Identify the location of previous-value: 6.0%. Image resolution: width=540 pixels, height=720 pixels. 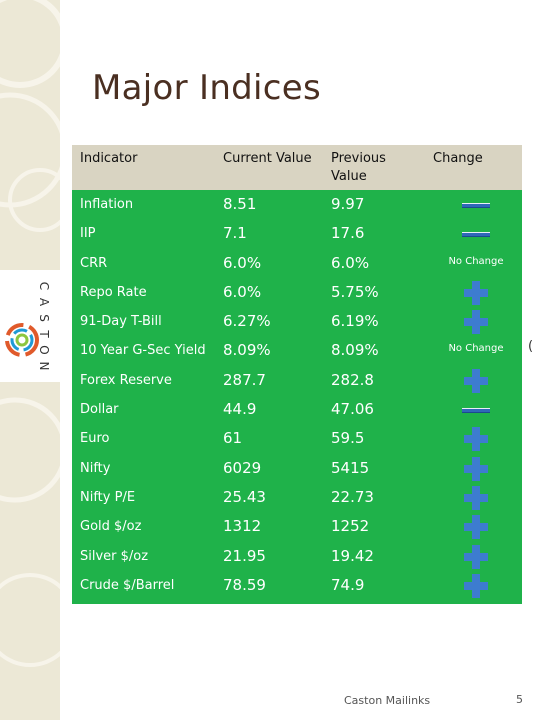
(350, 262).